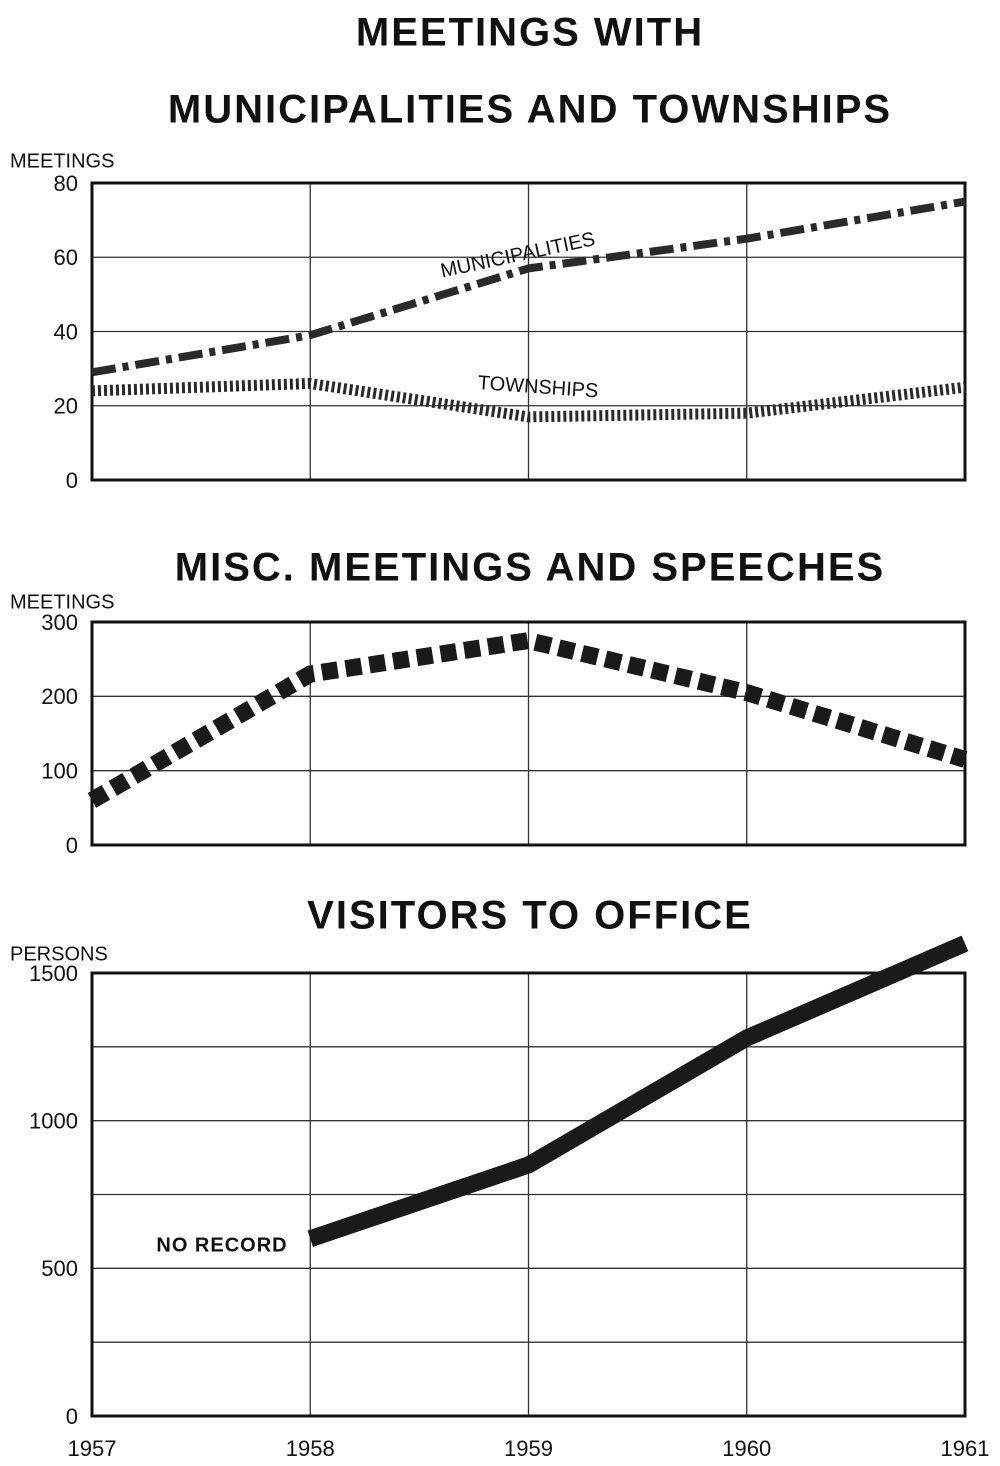 This screenshot has width=1000, height=1466. What do you see at coordinates (59, 622) in the screenshot?
I see `y-tick-label: 300` at bounding box center [59, 622].